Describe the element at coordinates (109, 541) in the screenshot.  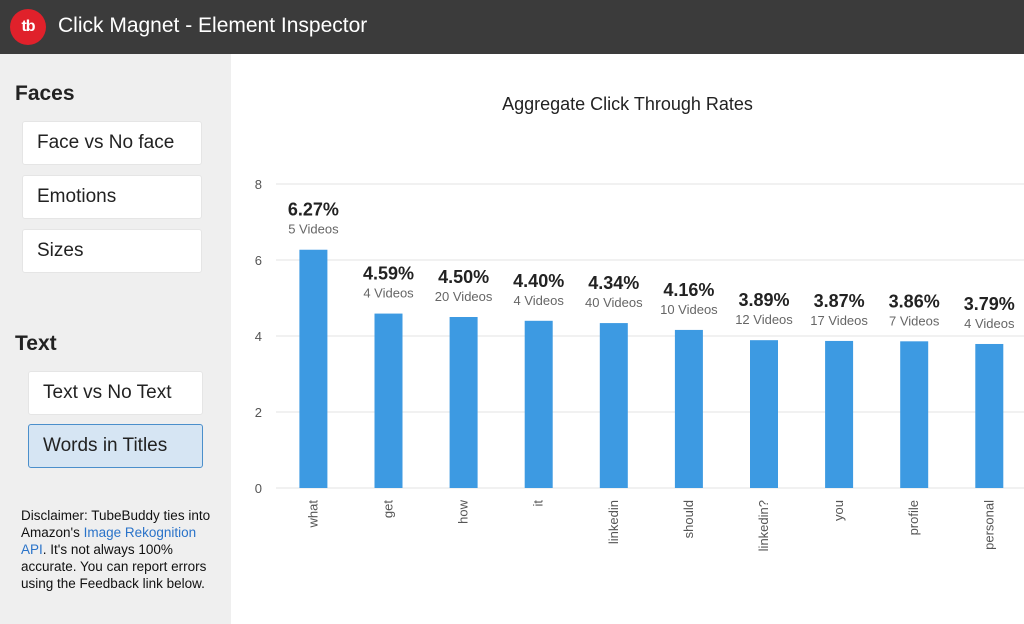
I see `image-rekognition-link: Image Rekognition API` at that location.